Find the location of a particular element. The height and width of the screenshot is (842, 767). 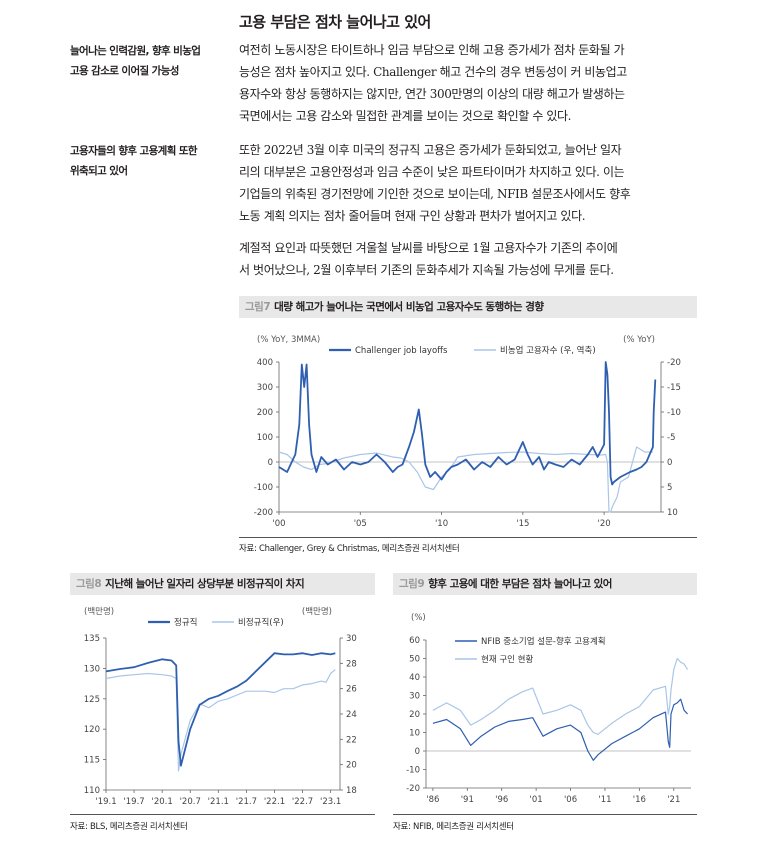

figure-9-rule is located at coordinates (545, 814).